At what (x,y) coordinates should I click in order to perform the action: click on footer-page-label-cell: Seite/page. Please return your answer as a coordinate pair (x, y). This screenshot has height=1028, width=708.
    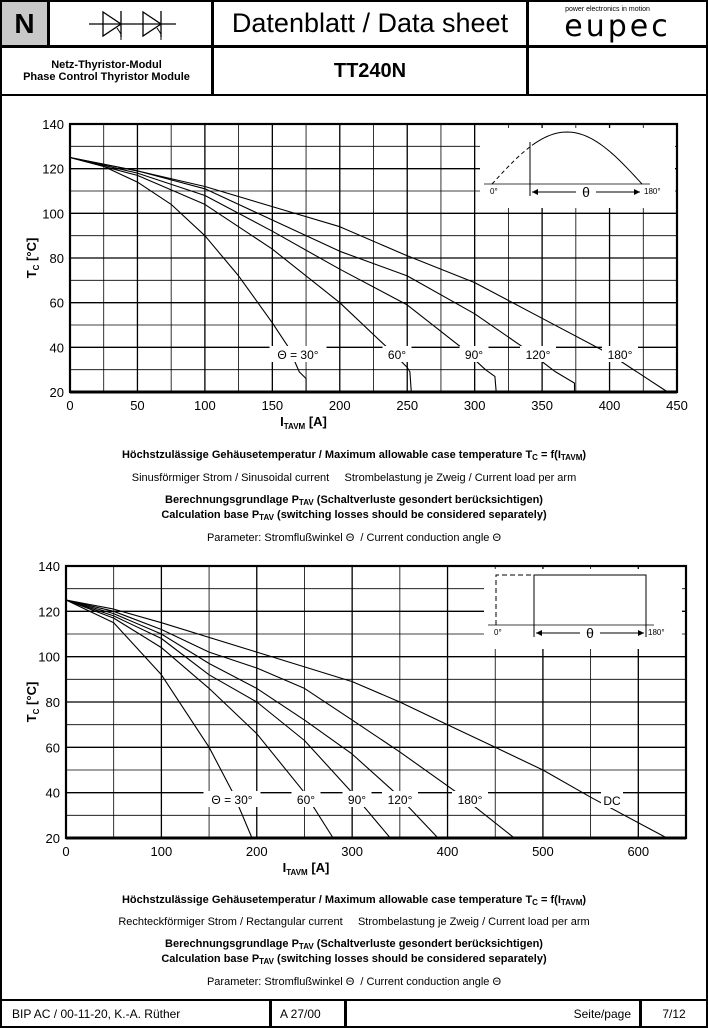
    Looking at the image, I should click on (493, 1013).